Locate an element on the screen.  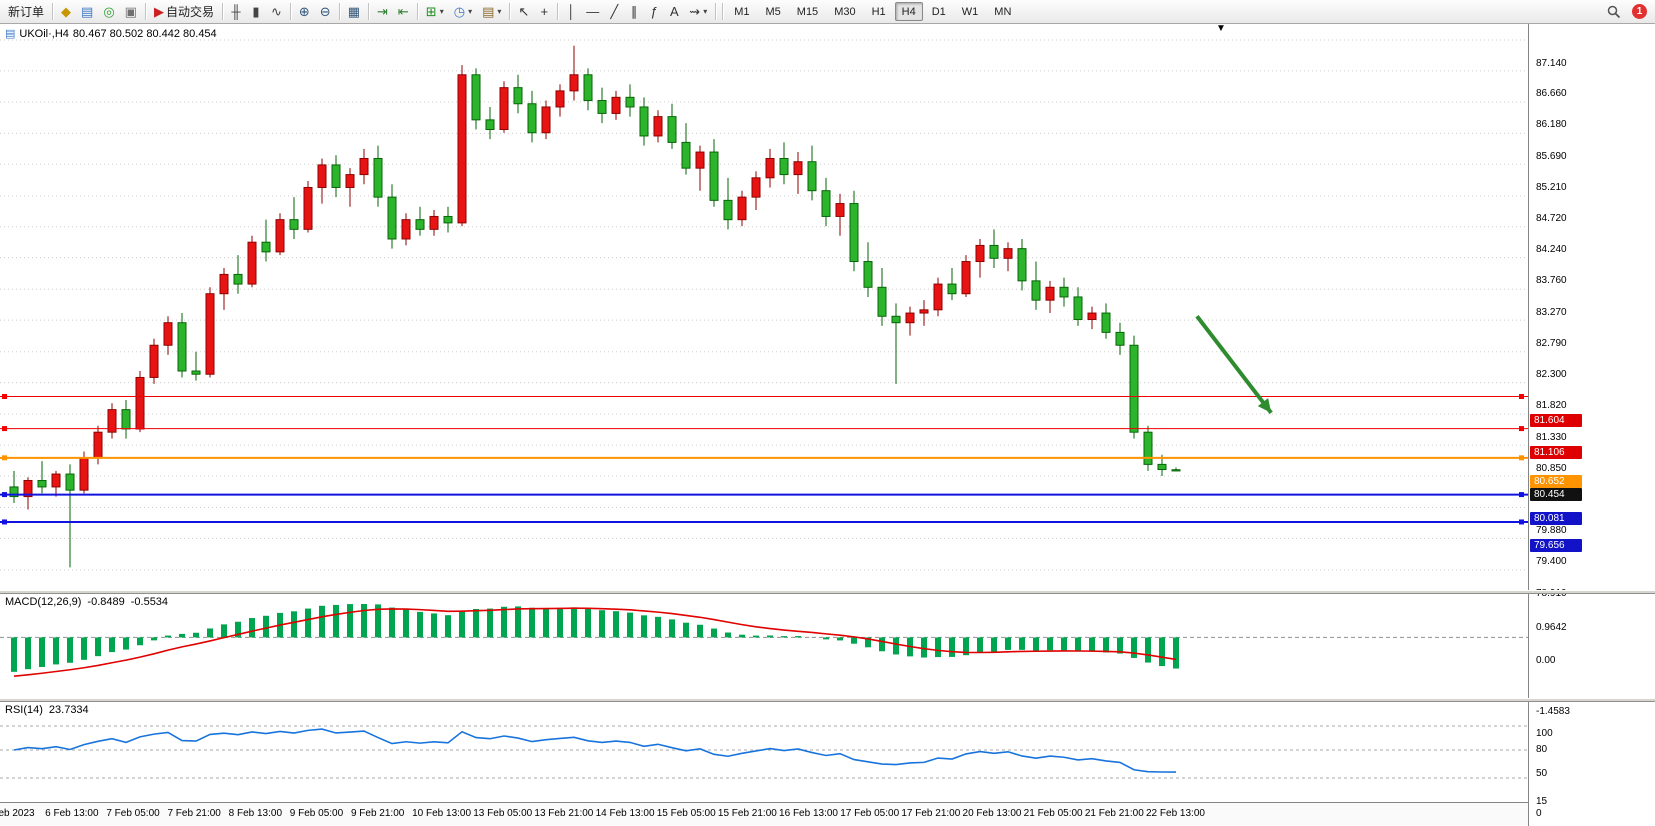
trendline-icon: ╱ is located at coordinates (614, 12).